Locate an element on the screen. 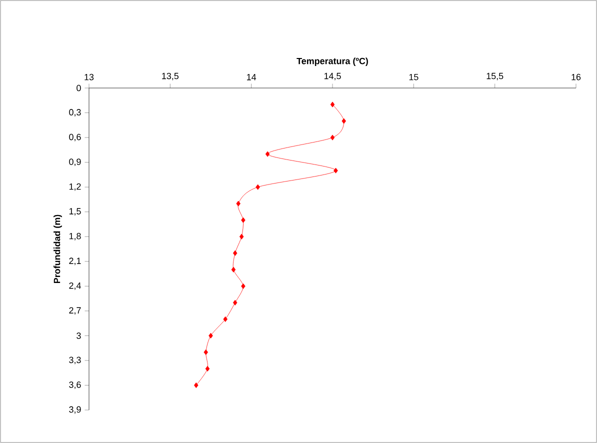  x-tick-label: 16 is located at coordinates (576, 77).